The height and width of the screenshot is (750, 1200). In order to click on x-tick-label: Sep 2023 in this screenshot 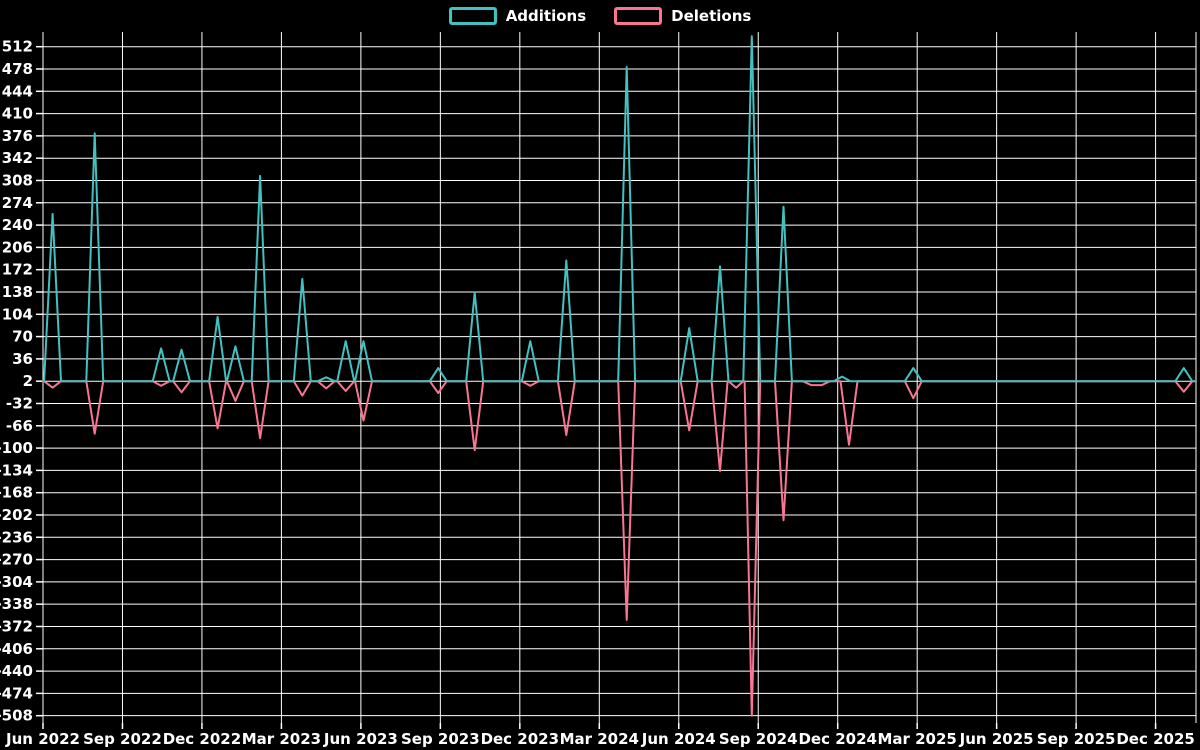, I will do `click(440, 739)`.